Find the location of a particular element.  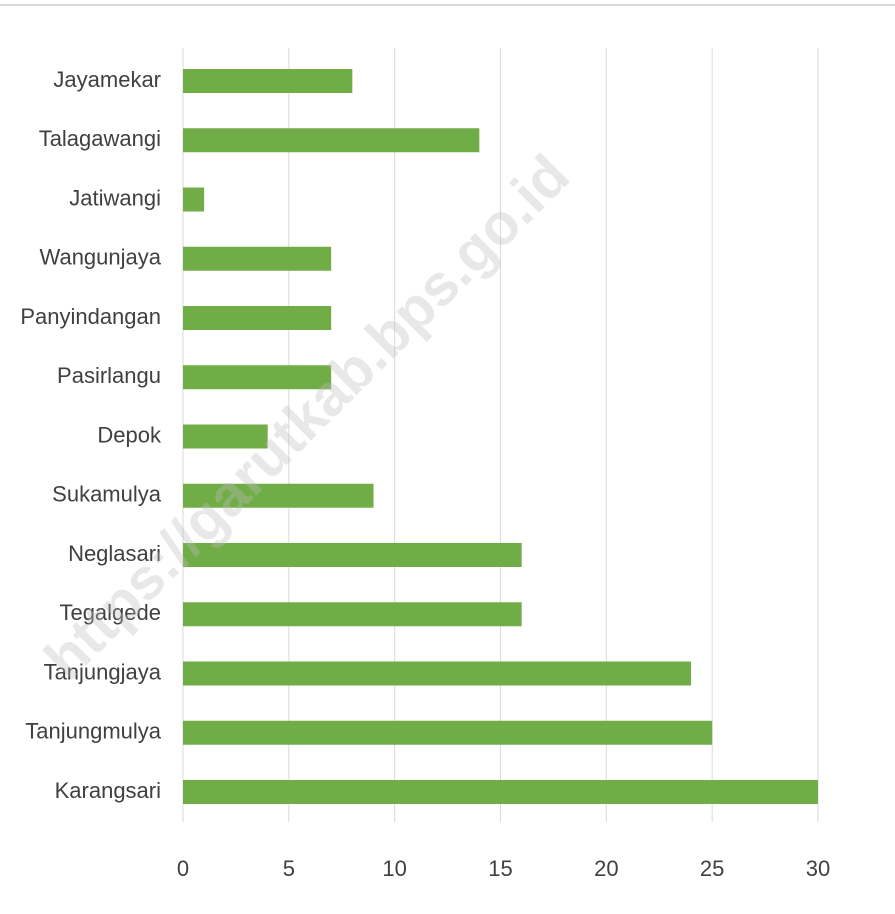

y-tick-label: Tegalgede is located at coordinates (110, 612).